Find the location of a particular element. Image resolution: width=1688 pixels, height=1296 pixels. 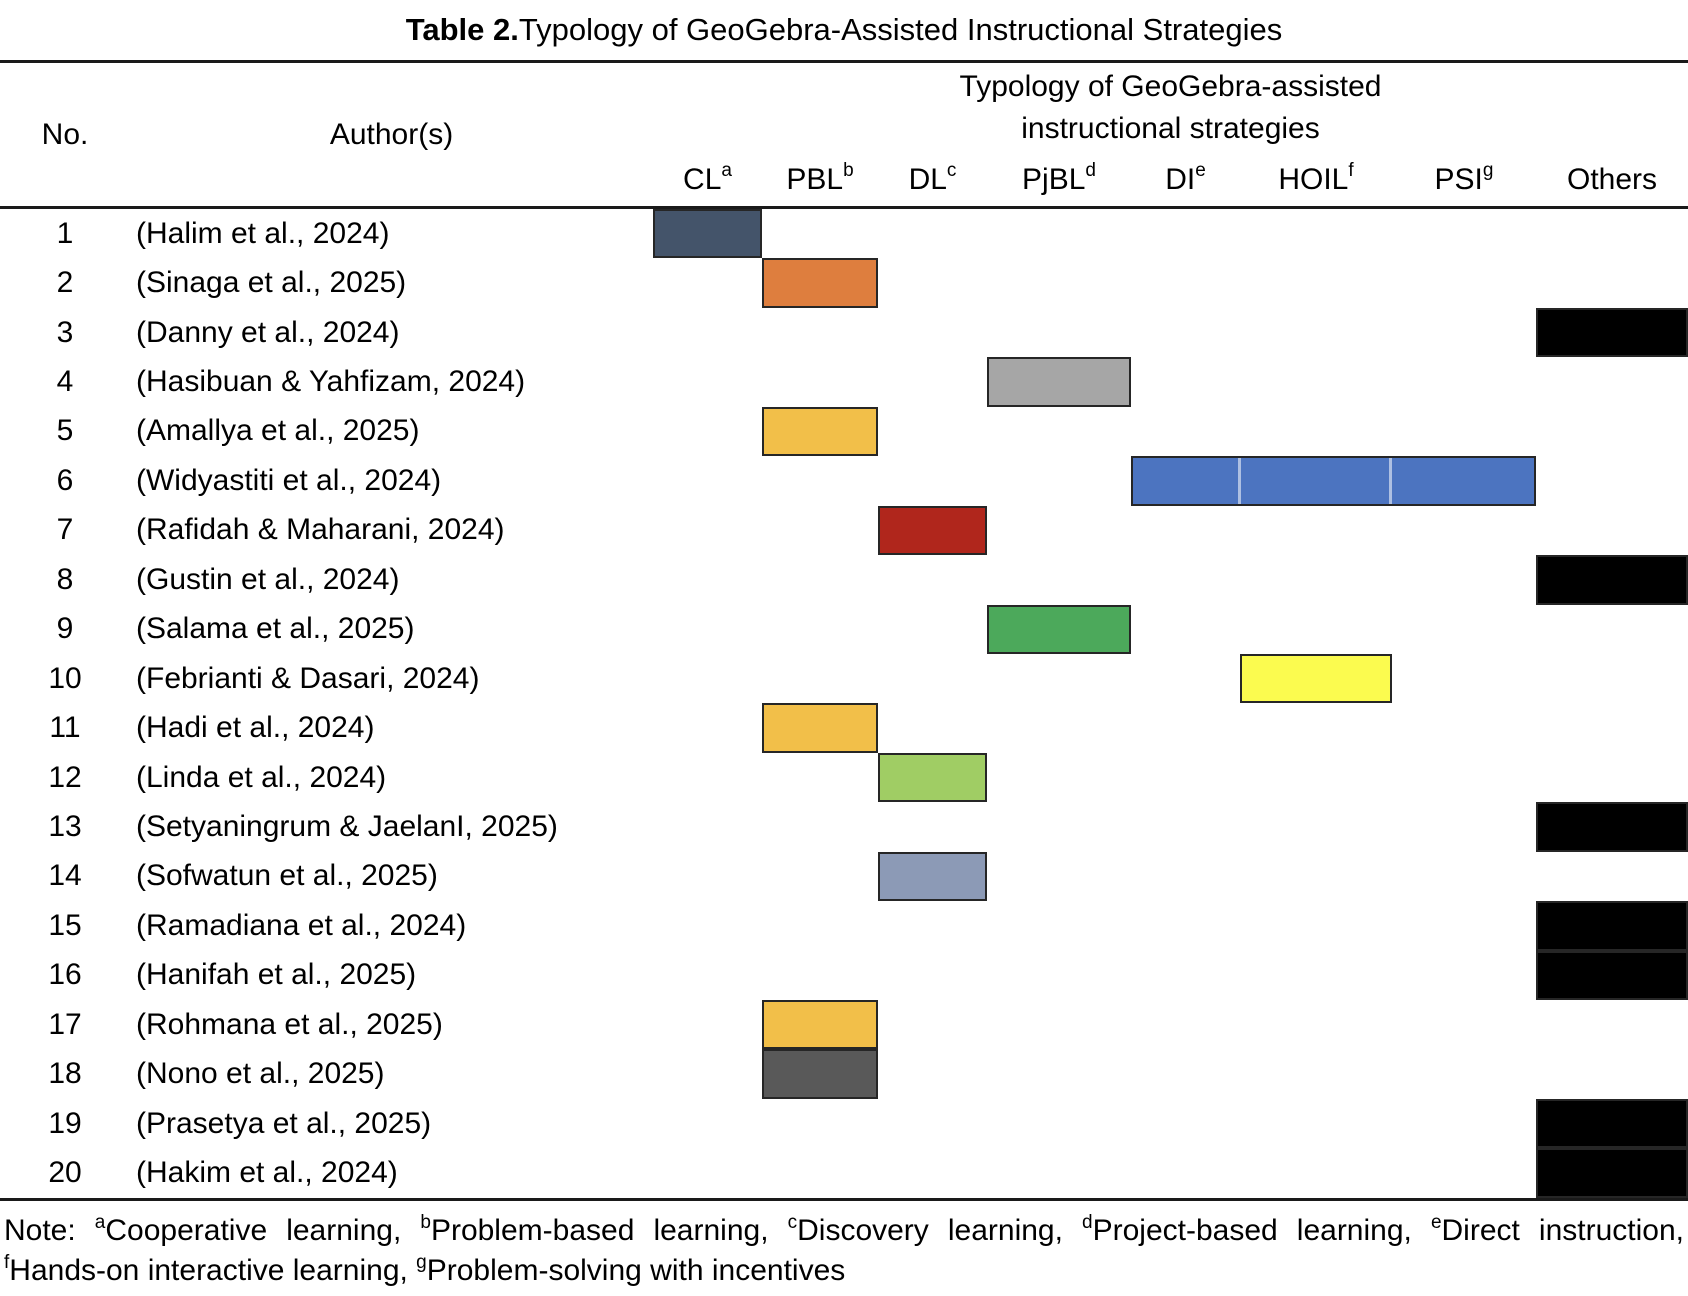

row-number: 13 is located at coordinates (65, 826).